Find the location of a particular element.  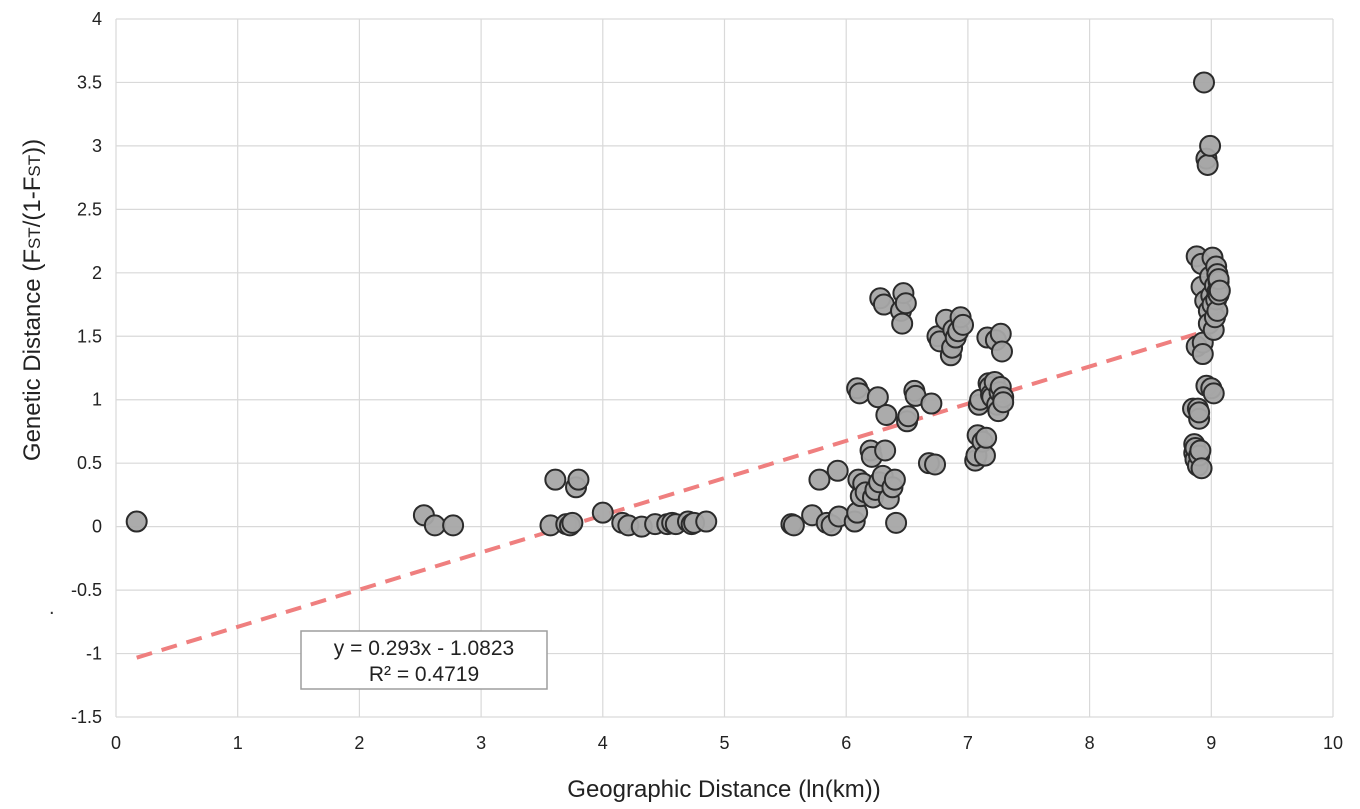

y-axis-title-part: )) is located at coordinates (32, 147).